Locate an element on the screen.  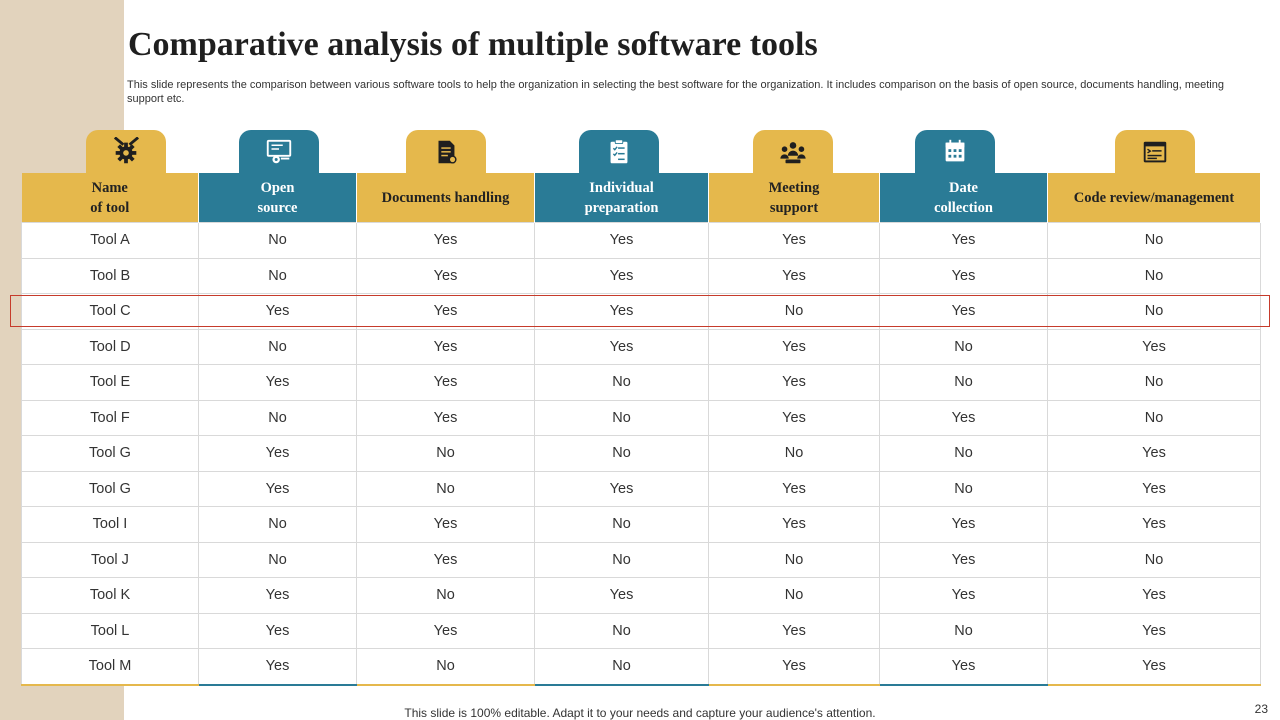
table-row: Tool I No Yes No Yes Yes Yes is located at coordinates (641, 524).